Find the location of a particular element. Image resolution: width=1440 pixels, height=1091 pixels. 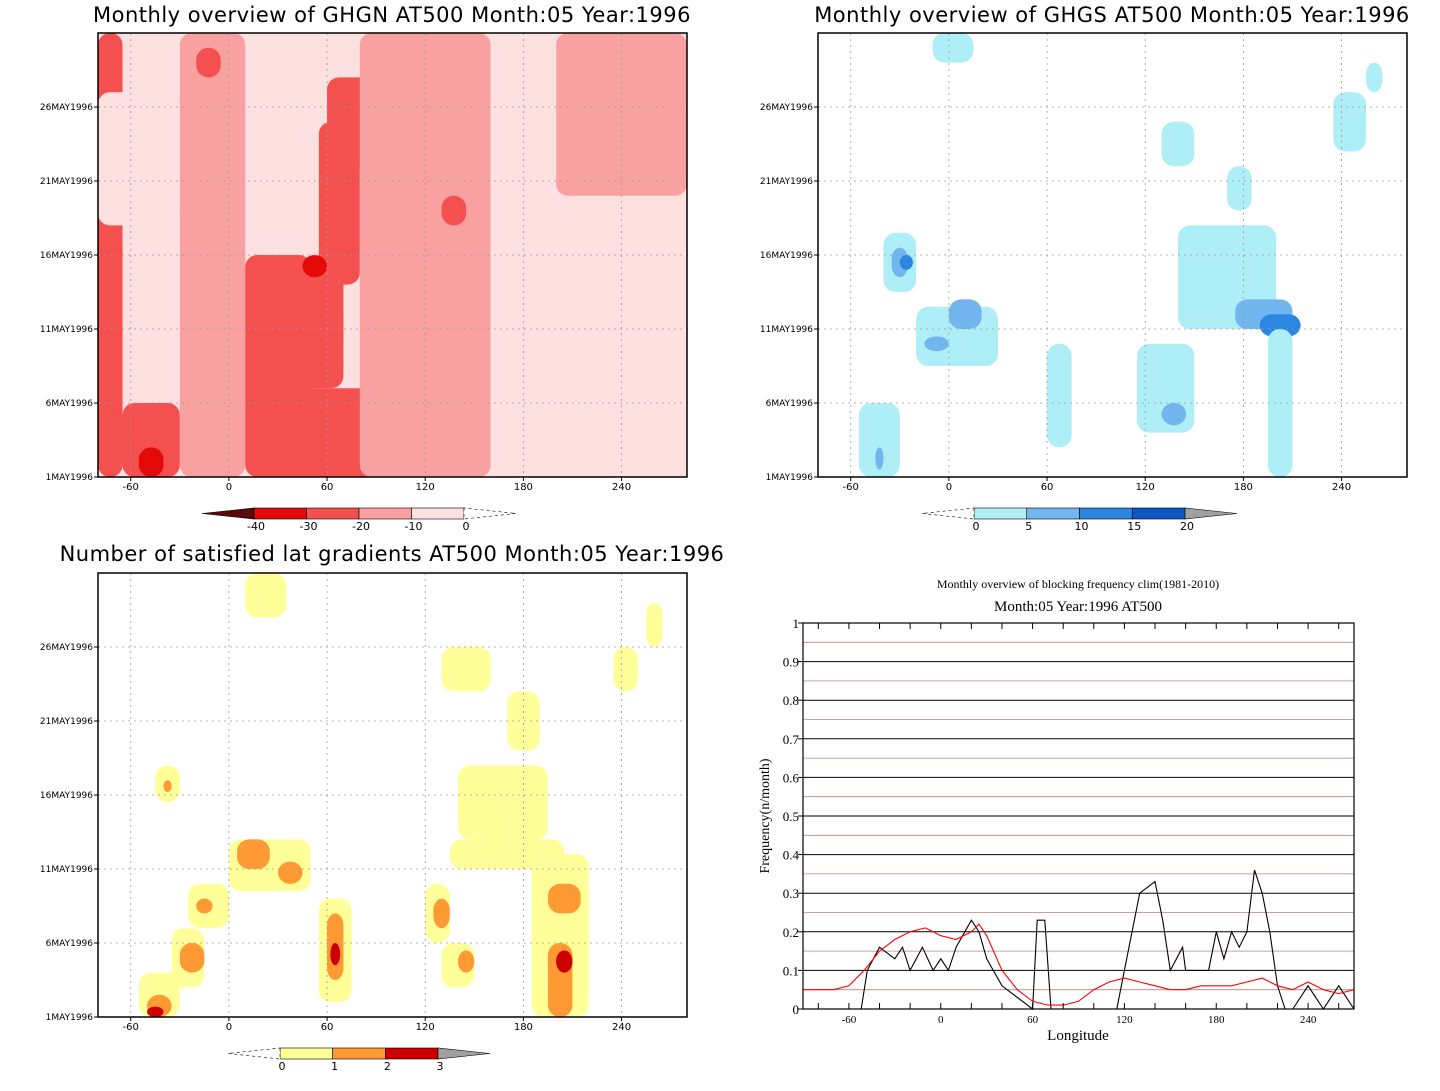

colorbar-label: 2 is located at coordinates (387, 1066).